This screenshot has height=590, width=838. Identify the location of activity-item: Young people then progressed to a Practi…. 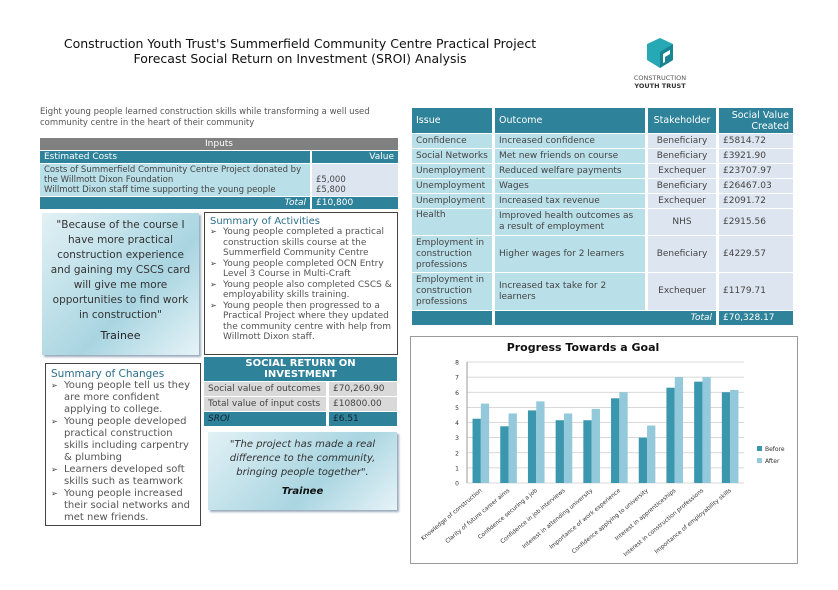
(301, 322).